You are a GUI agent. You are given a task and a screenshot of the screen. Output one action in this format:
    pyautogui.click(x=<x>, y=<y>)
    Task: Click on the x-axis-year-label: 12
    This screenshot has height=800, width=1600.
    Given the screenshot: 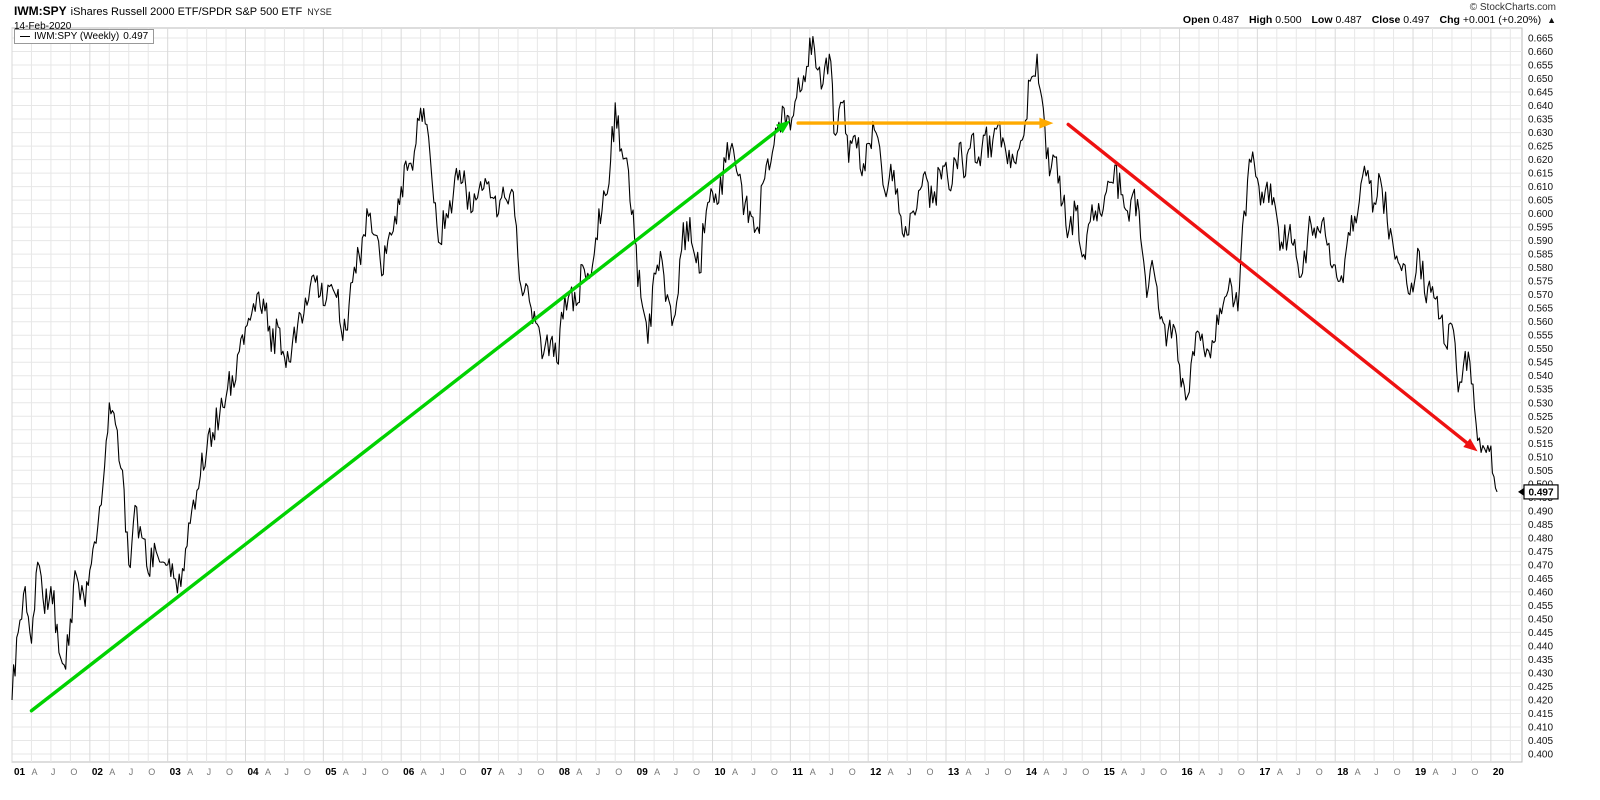 What is the action you would take?
    pyautogui.click(x=876, y=772)
    